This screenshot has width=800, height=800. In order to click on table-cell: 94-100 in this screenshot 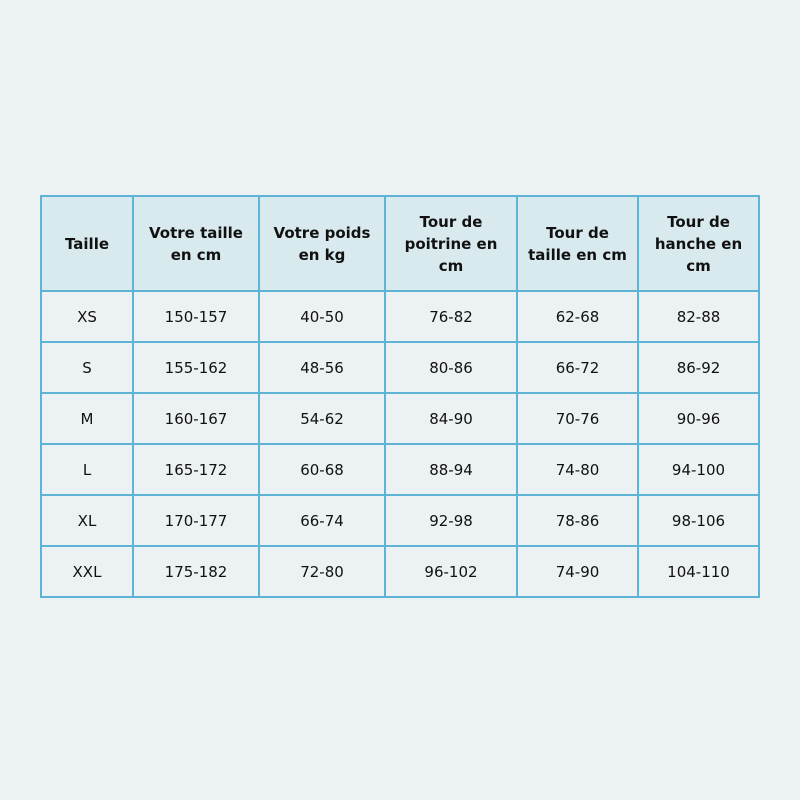, I will do `click(698, 469)`.